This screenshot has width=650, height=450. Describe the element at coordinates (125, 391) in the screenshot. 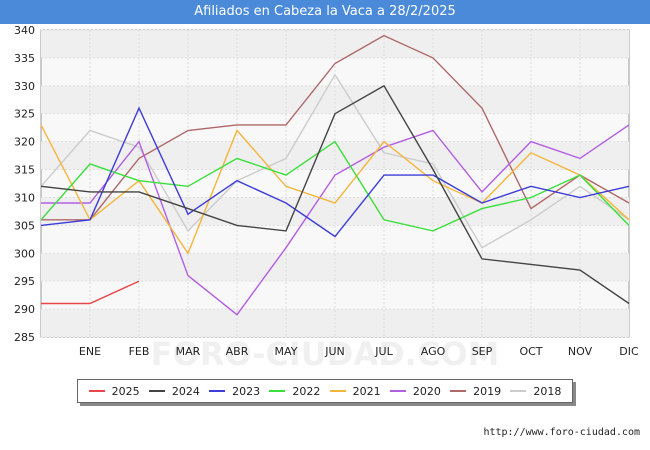

I see `legend-label: 2025` at that location.